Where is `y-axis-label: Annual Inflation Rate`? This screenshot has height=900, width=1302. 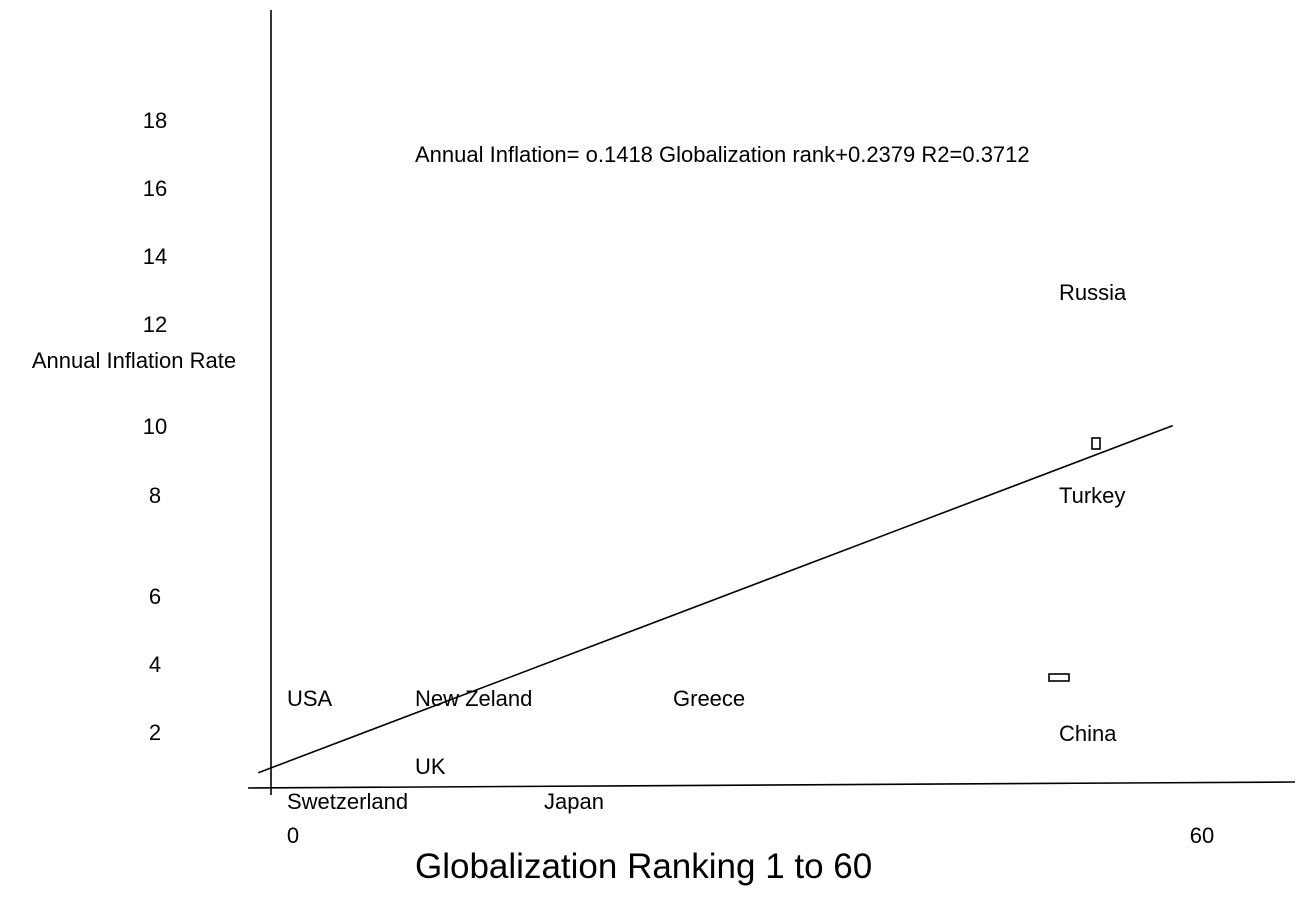 y-axis-label: Annual Inflation Rate is located at coordinates (134, 360).